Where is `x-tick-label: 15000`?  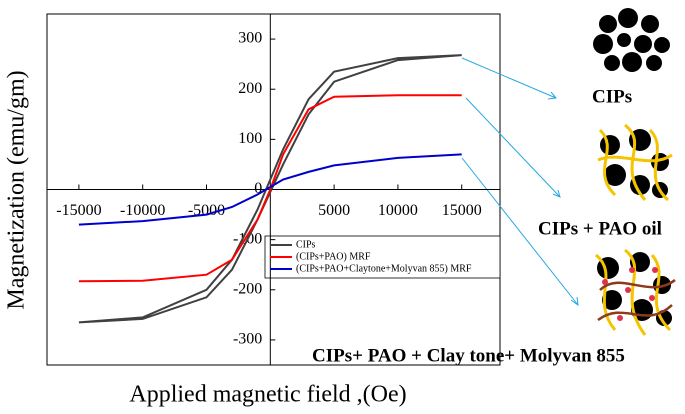
x-tick-label: 15000 is located at coordinates (462, 210).